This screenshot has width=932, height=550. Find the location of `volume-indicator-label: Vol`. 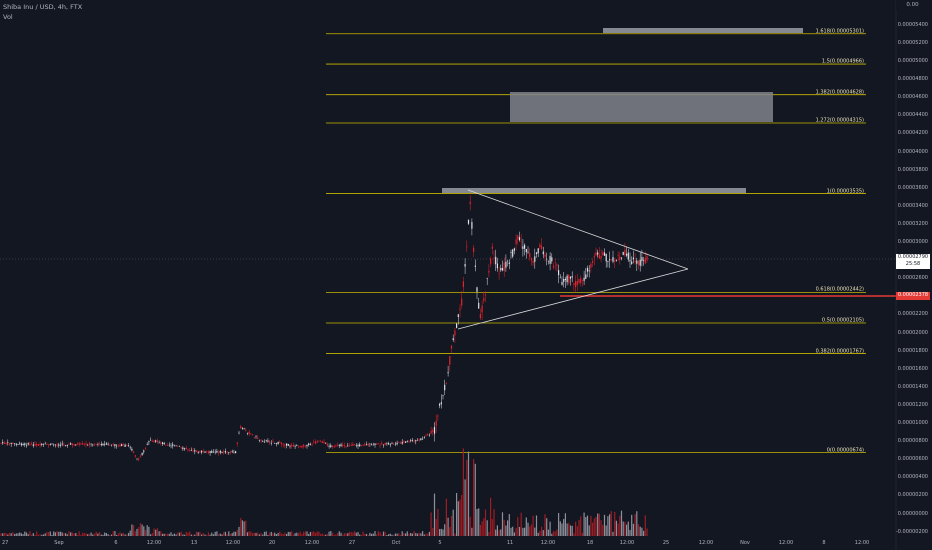

volume-indicator-label: Vol is located at coordinates (8, 17).